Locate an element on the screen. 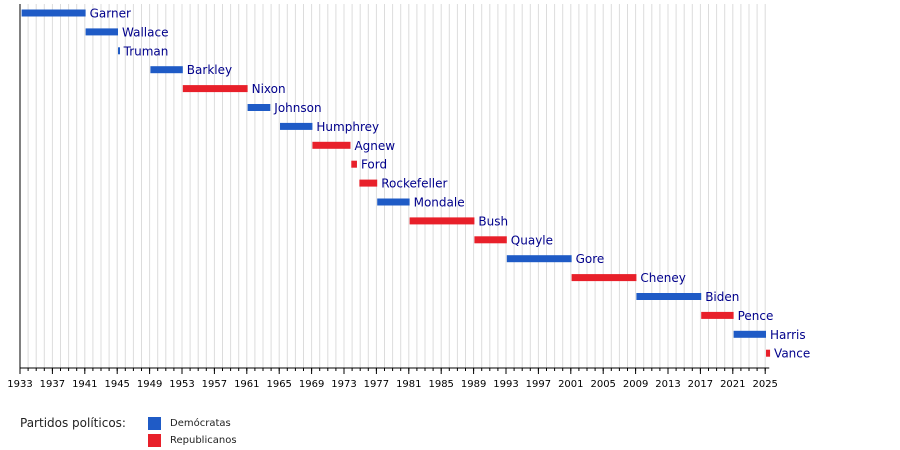 The height and width of the screenshot is (450, 900). x-tick-label: 2005 is located at coordinates (602, 384).